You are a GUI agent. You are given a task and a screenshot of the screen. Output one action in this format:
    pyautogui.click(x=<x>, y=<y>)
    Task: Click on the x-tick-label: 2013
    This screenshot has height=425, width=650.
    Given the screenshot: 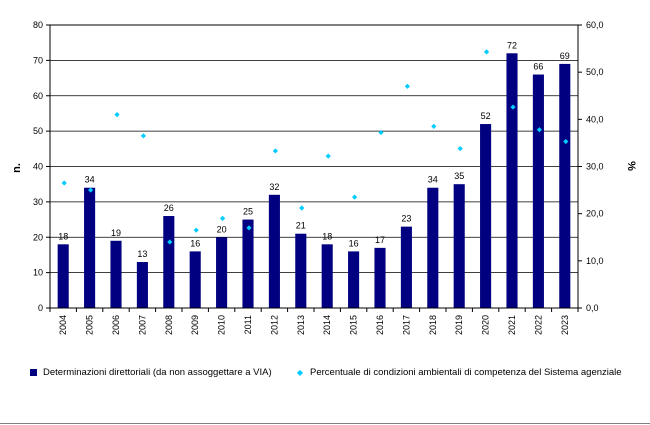 What is the action you would take?
    pyautogui.click(x=301, y=325)
    